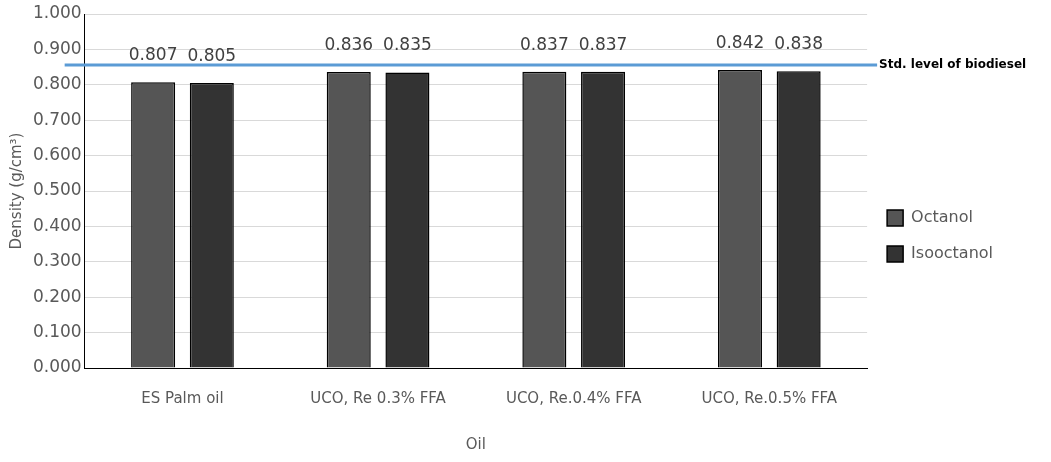 The image size is (1051, 462). Describe the element at coordinates (57, 331) in the screenshot. I see `y-tick-label: 0.100` at that location.